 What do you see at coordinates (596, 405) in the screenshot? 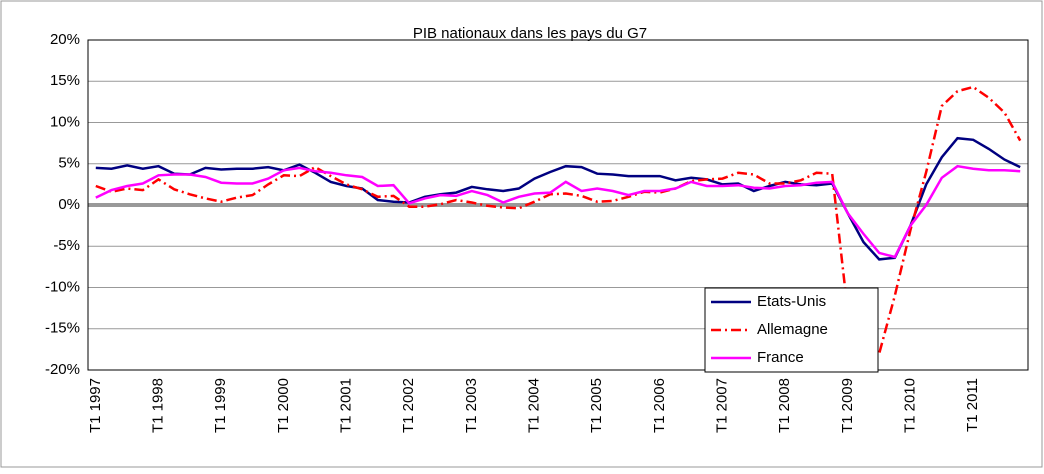
I see `x-tick-label: T1 2005` at bounding box center [596, 405].